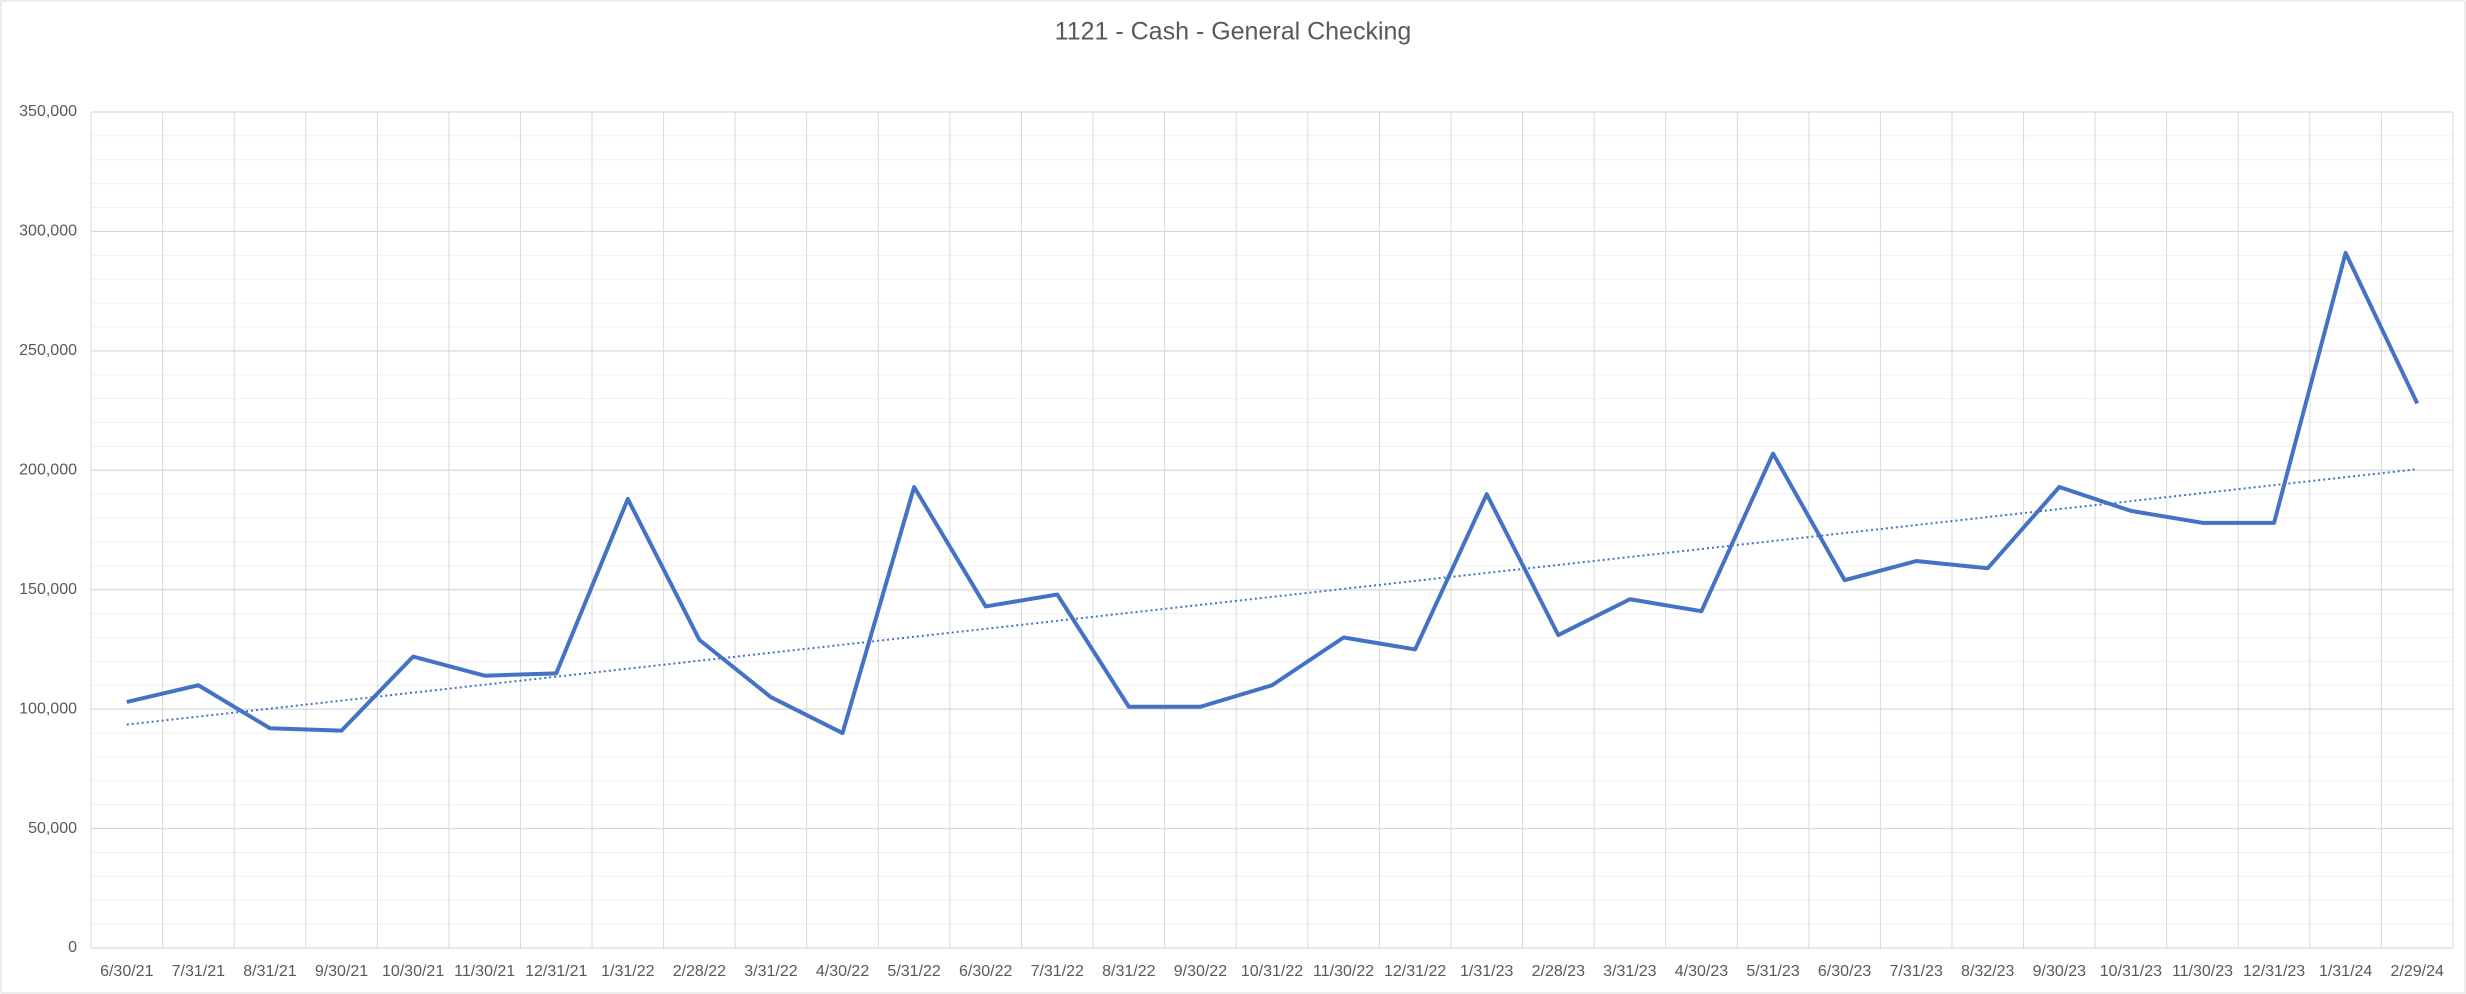 This screenshot has width=2466, height=994. I want to click on y-tick-label: 100,000, so click(48, 708).